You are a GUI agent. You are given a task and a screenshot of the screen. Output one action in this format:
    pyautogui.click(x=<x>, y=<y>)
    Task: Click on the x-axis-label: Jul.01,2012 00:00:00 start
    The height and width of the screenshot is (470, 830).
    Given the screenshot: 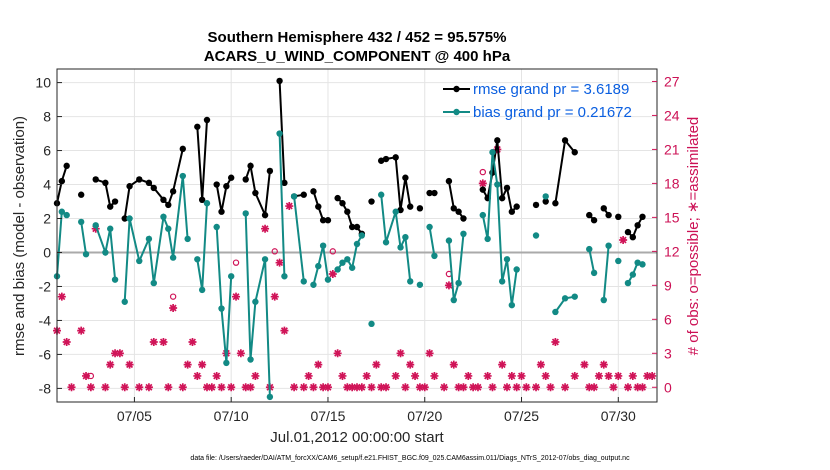 What is the action you would take?
    pyautogui.click(x=357, y=437)
    